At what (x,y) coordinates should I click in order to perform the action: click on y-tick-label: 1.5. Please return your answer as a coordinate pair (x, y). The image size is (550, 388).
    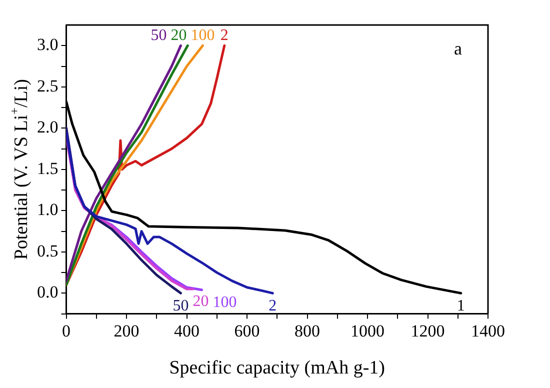
    Looking at the image, I should click on (47, 168).